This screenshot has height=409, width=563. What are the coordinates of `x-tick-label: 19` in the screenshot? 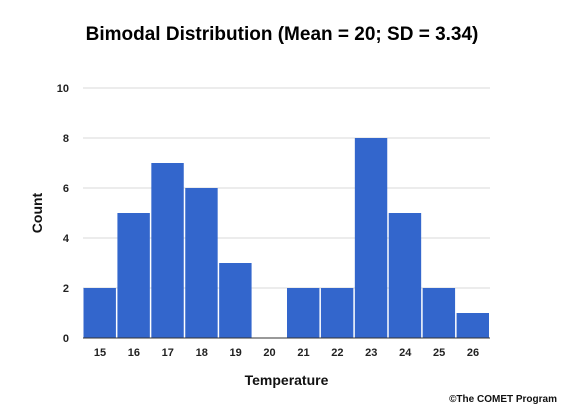 It's located at (236, 353).